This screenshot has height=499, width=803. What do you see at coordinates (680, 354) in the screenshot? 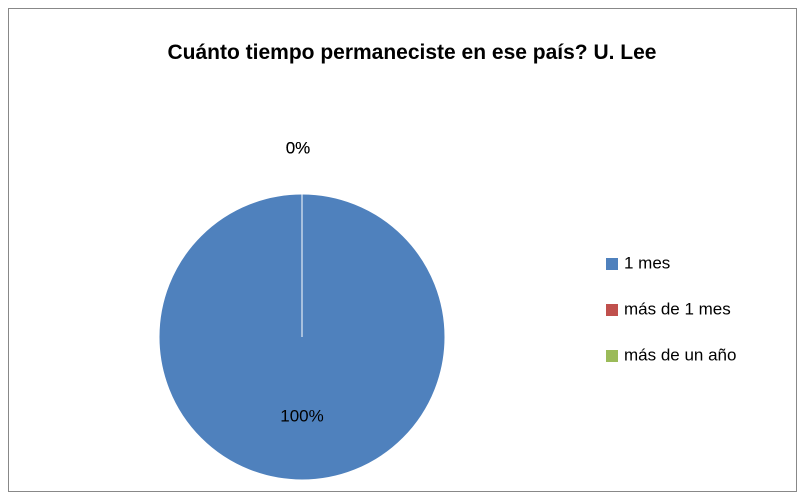
I see `legend-label: más de un año` at bounding box center [680, 354].